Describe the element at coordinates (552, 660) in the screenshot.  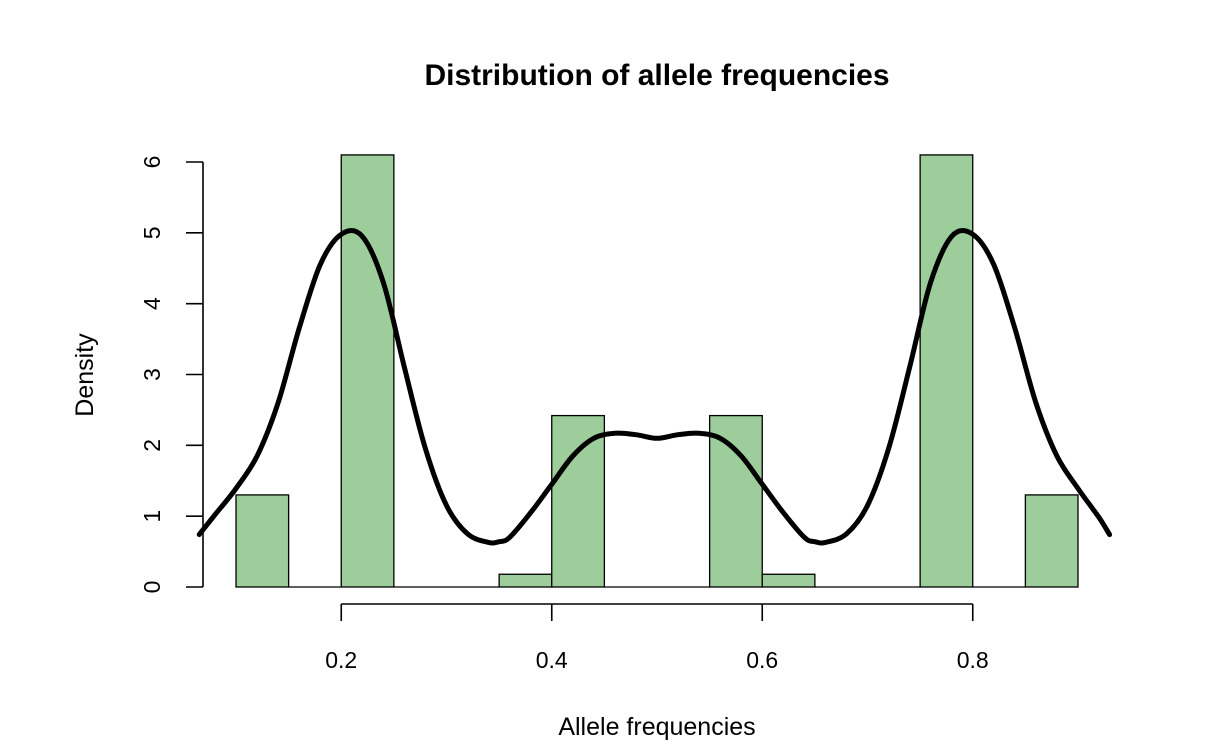
I see `x-tick-label: 0.4` at that location.